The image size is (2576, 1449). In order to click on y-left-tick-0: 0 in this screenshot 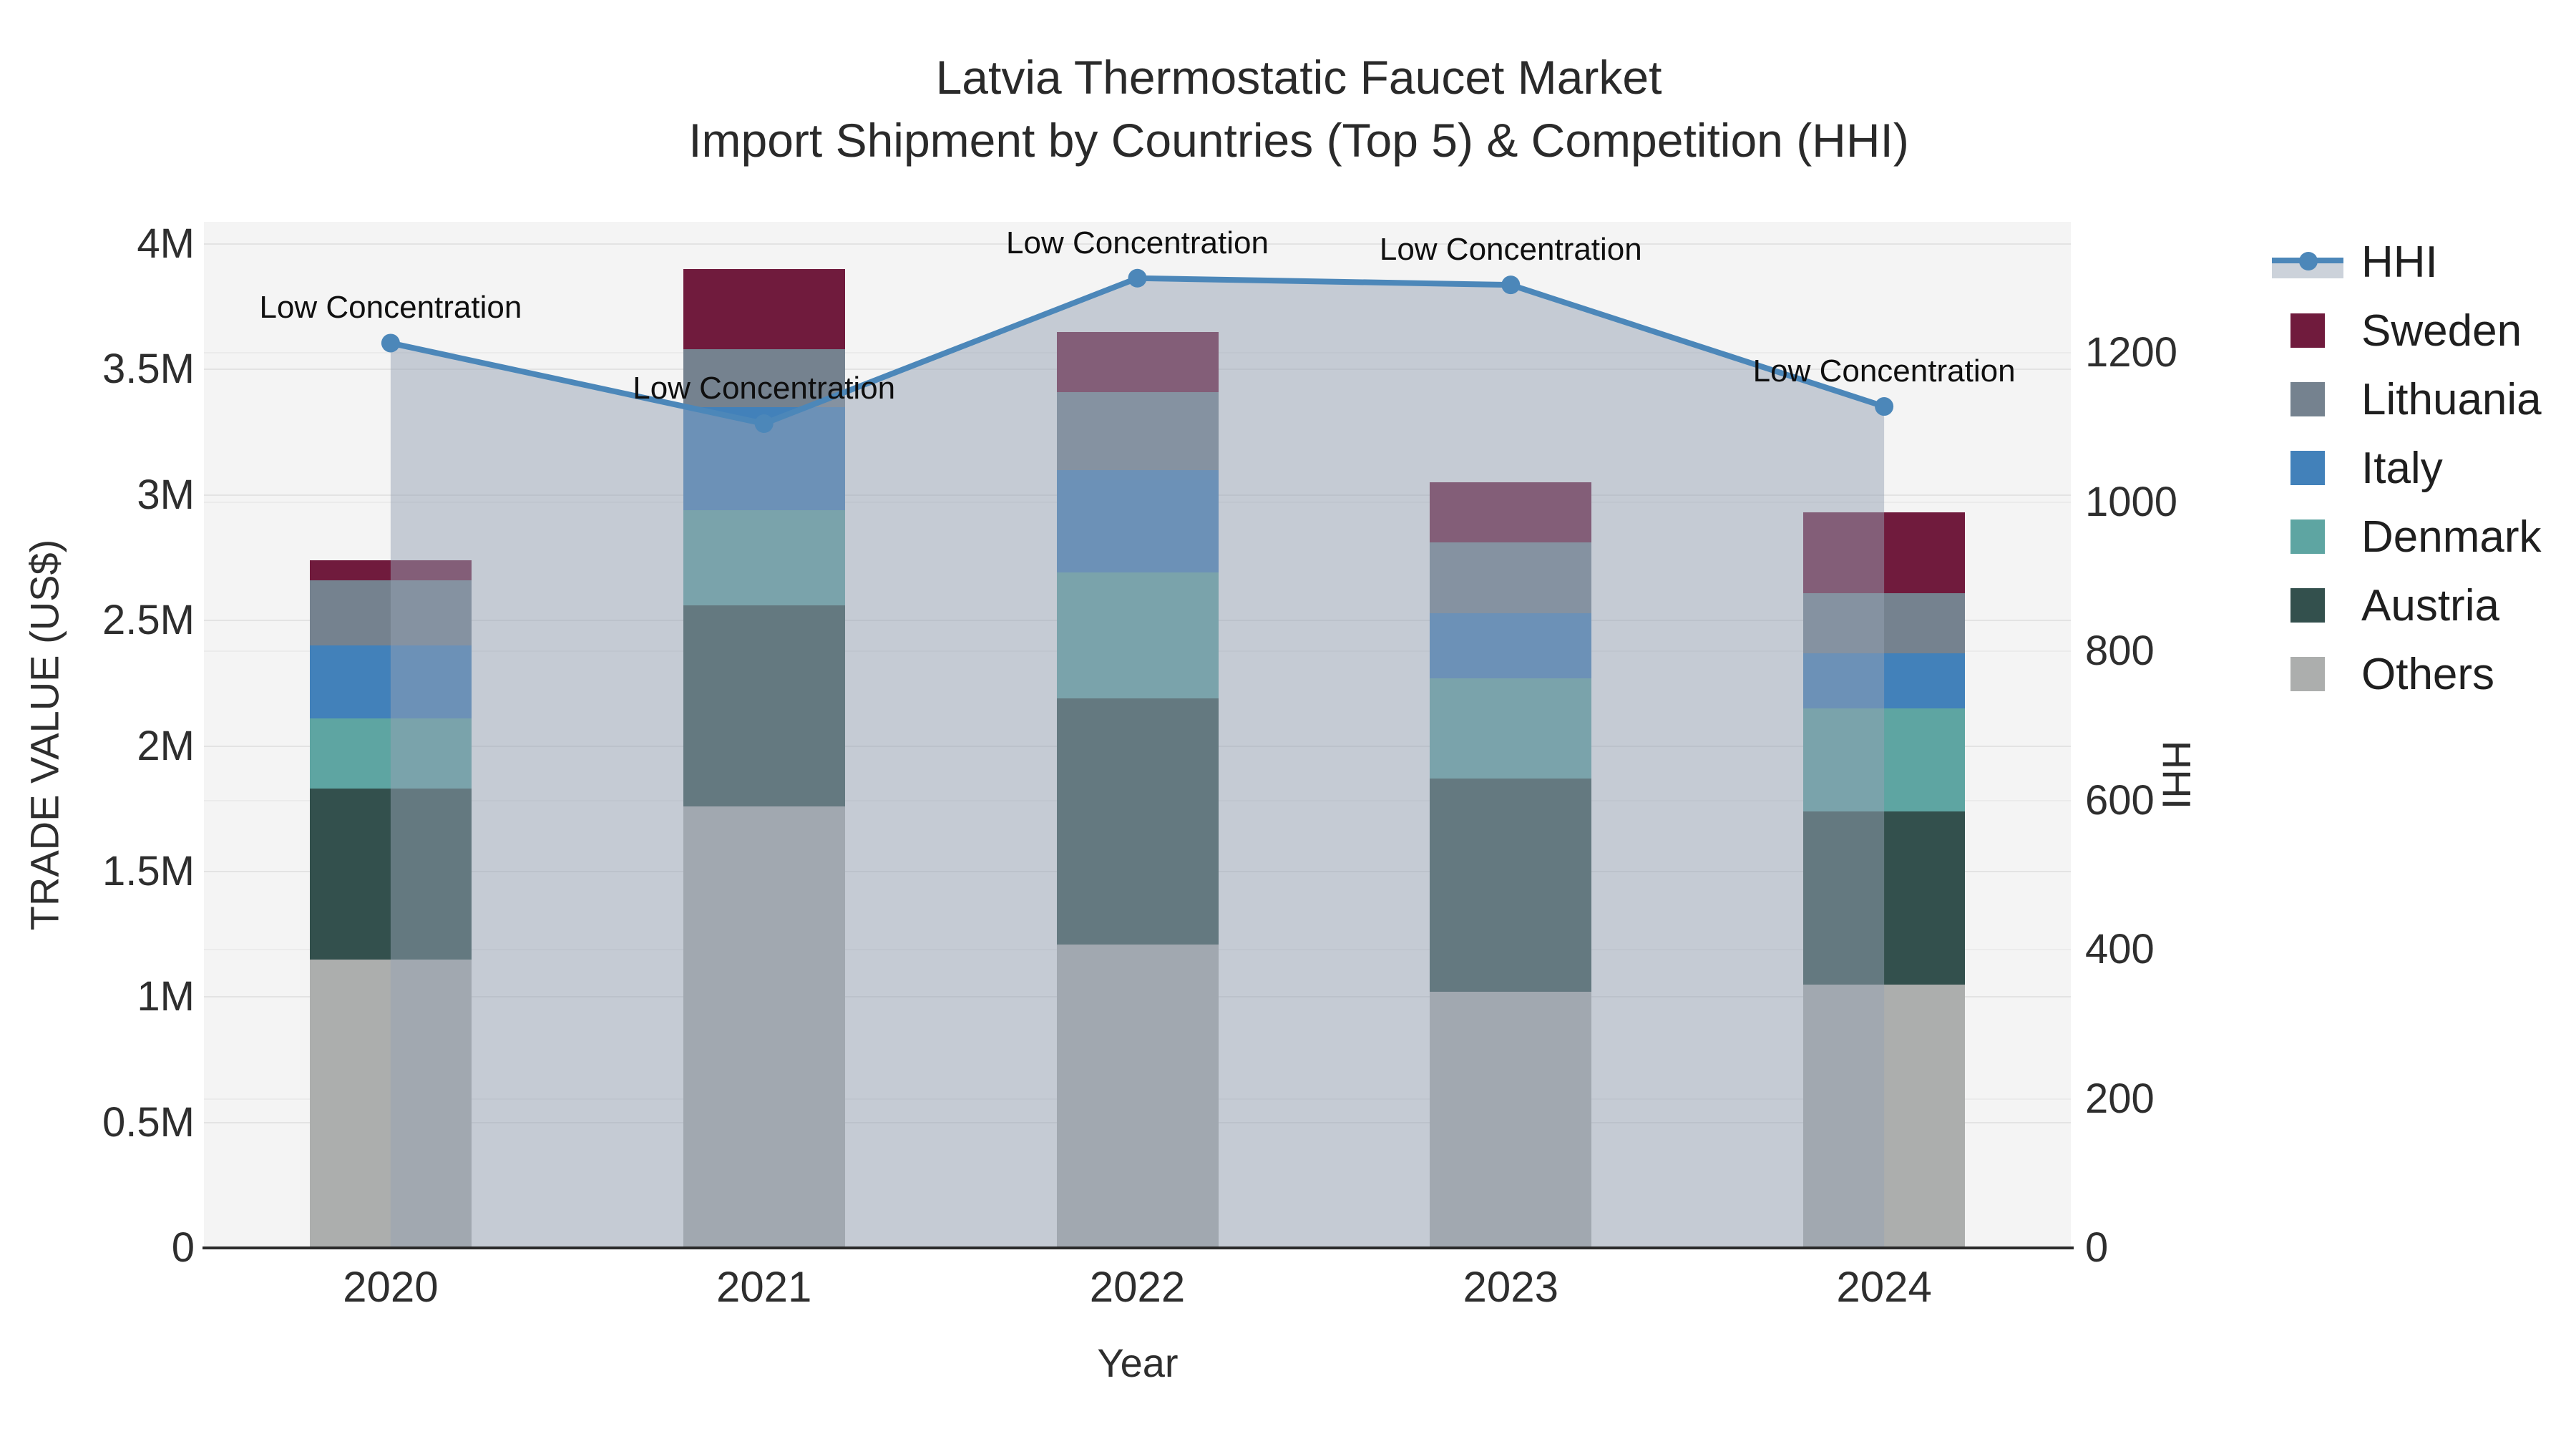, I will do `click(183, 1247)`.